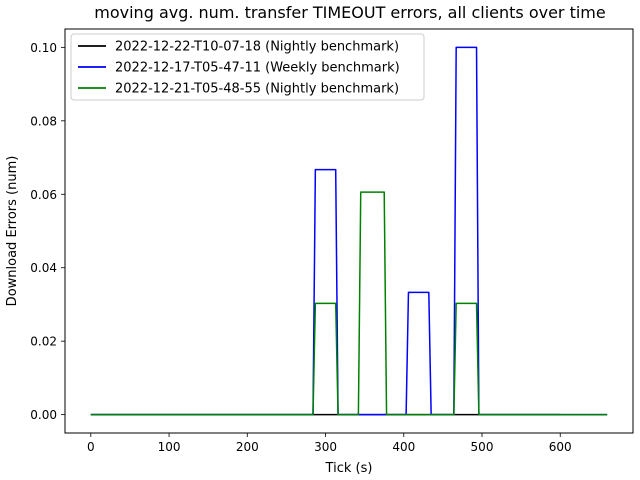  Describe the element at coordinates (43, 195) in the screenshot. I see `y-tick-label: 0.06` at that location.